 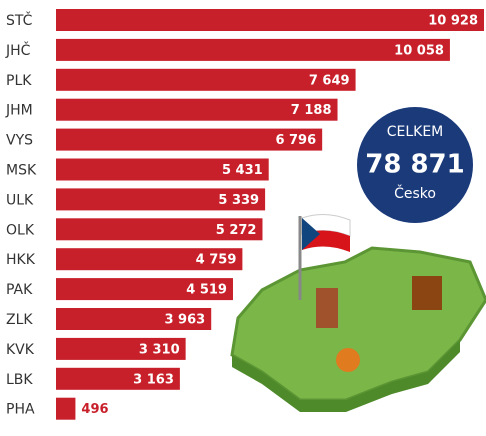 I want to click on total-badge, so click(x=415, y=165).